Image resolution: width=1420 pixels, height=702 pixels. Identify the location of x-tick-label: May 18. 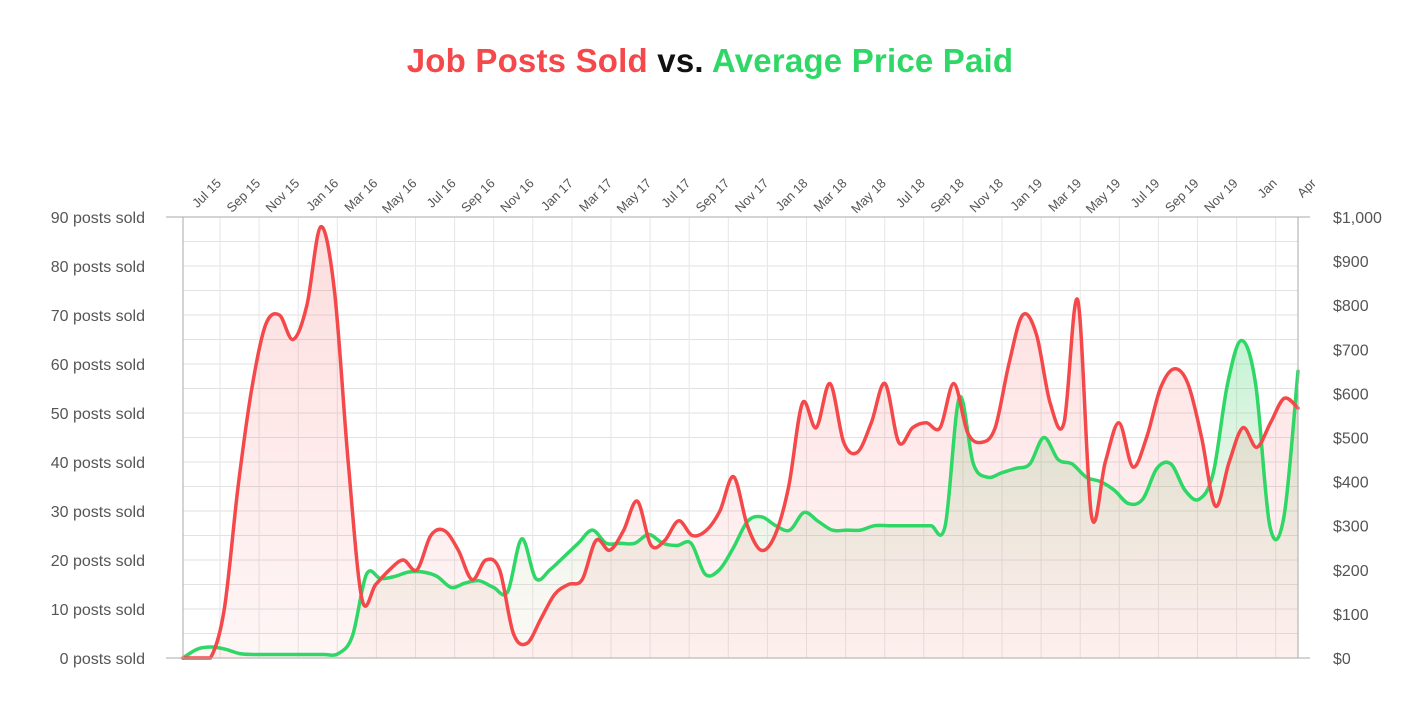
(868, 196).